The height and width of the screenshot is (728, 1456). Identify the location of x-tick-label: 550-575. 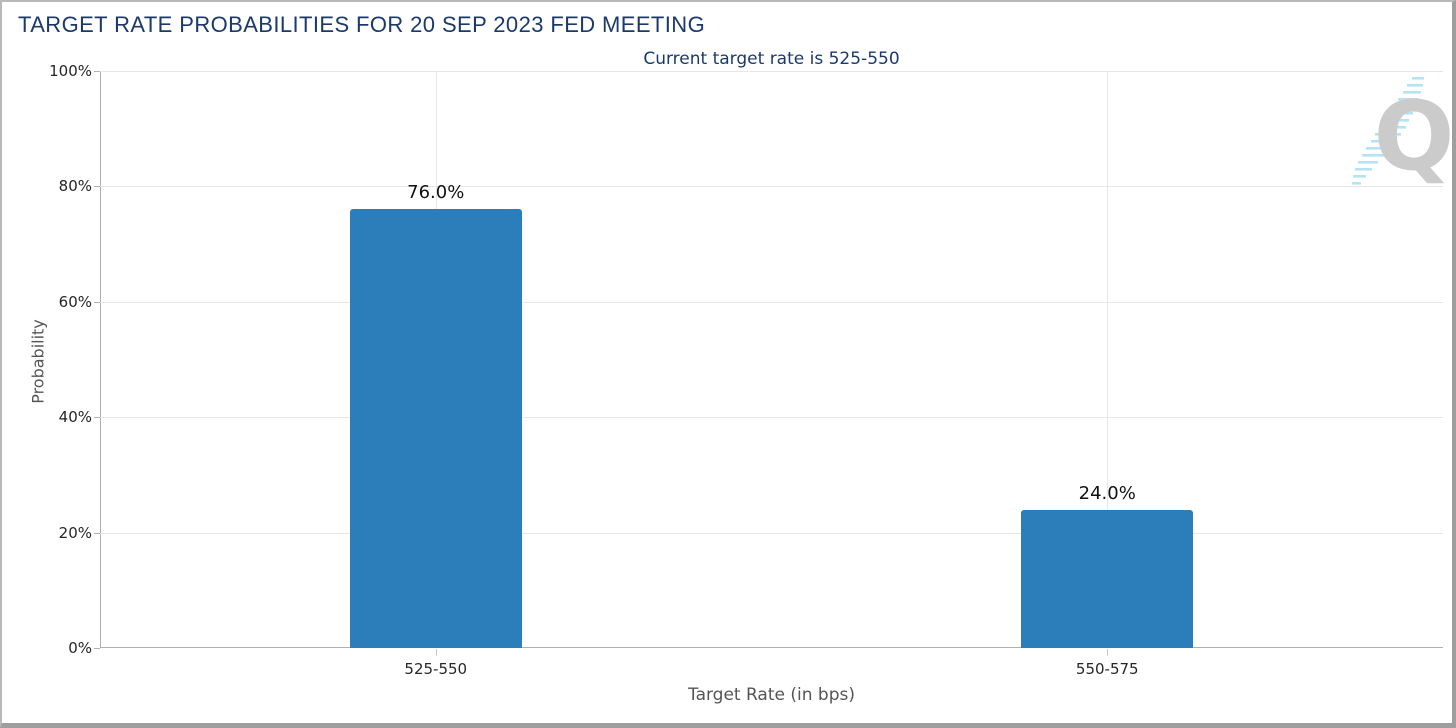
(1107, 669).